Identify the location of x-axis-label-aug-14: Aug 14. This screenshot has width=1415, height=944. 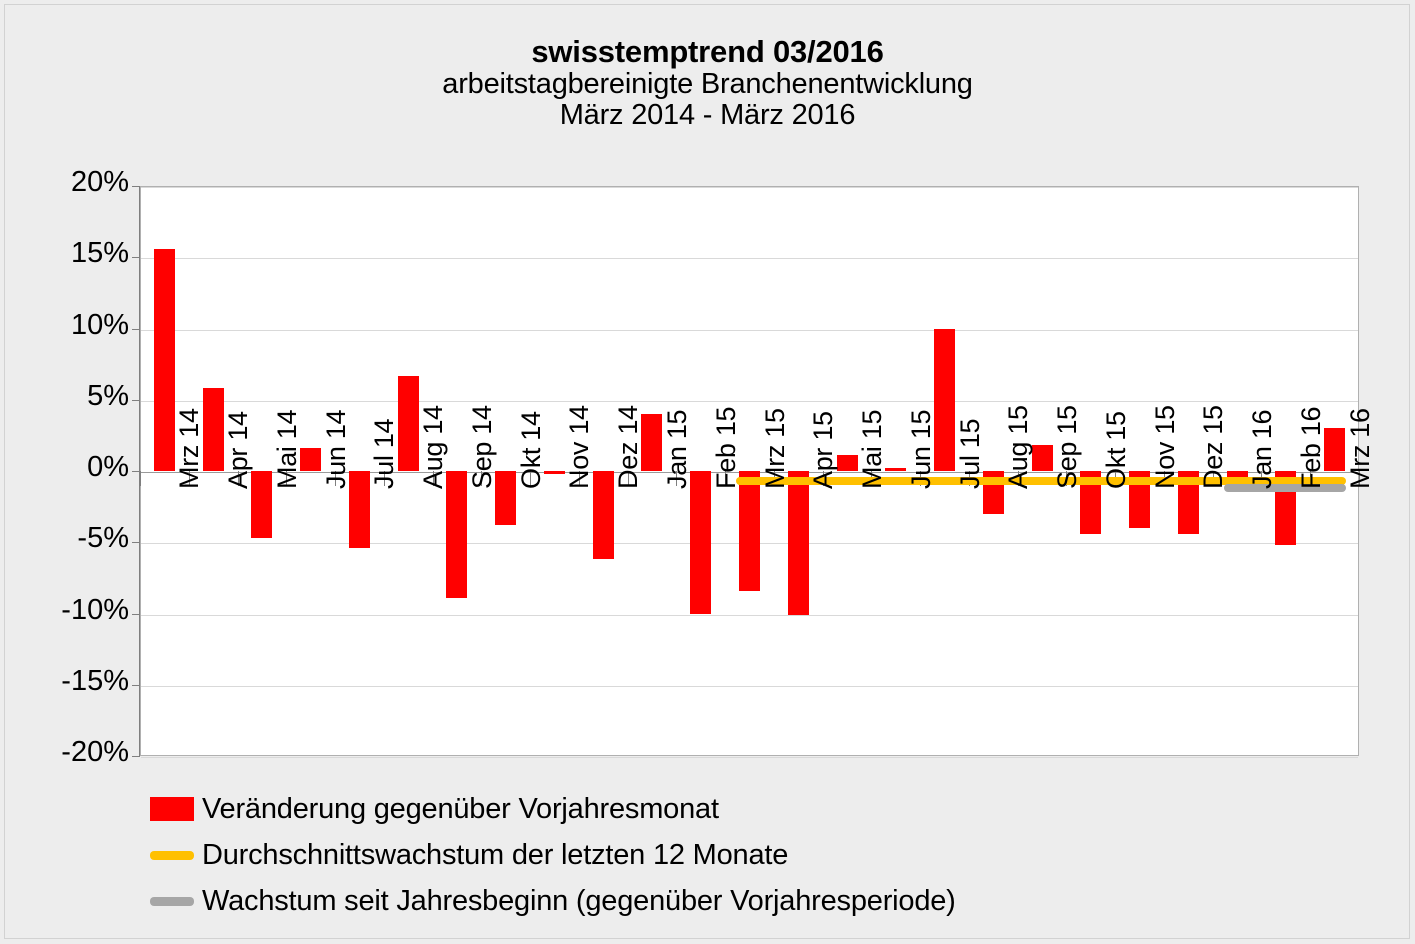
(433, 447).